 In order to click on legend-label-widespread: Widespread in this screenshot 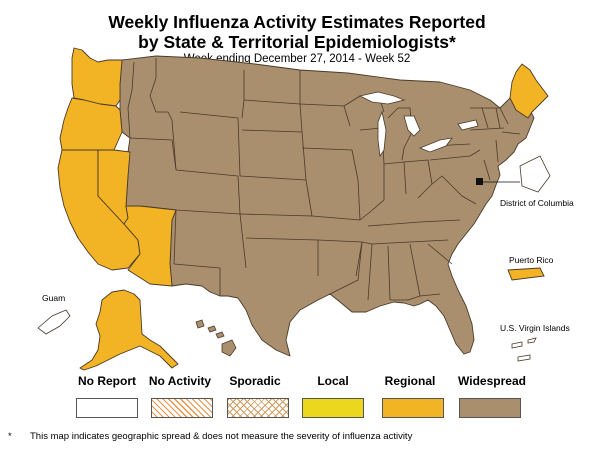, I will do `click(492, 381)`.